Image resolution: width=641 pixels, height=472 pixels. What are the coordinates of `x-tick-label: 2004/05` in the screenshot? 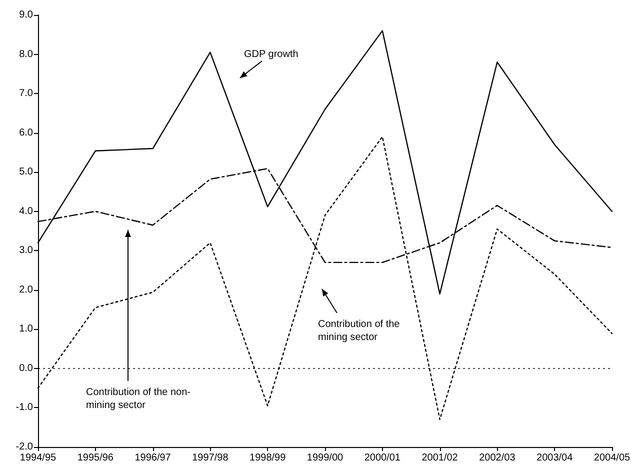 It's located at (612, 458).